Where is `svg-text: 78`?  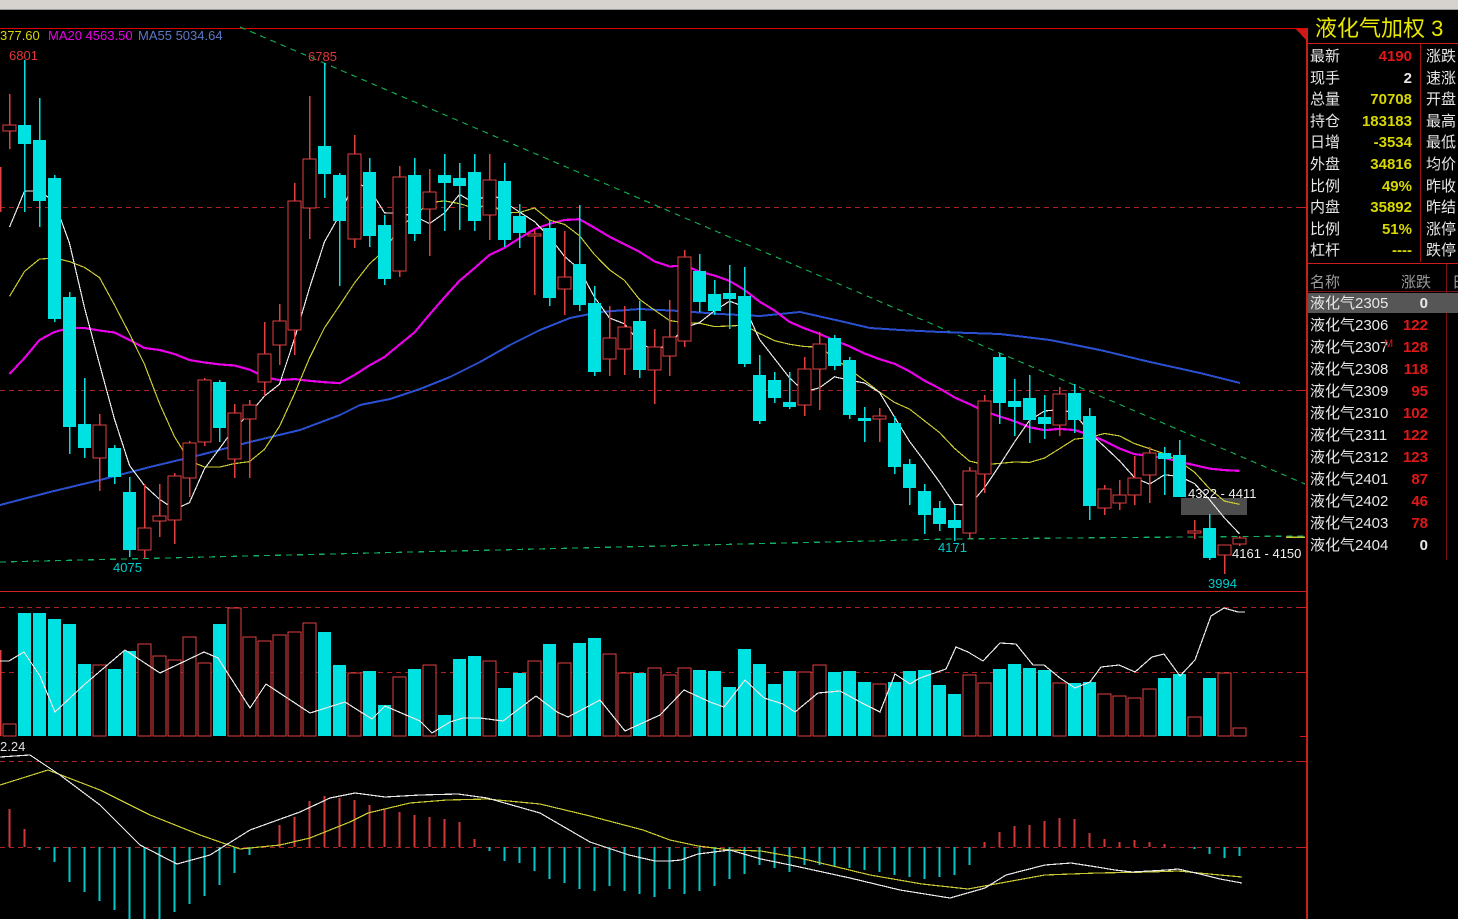
svg-text: 78 is located at coordinates (1419, 523).